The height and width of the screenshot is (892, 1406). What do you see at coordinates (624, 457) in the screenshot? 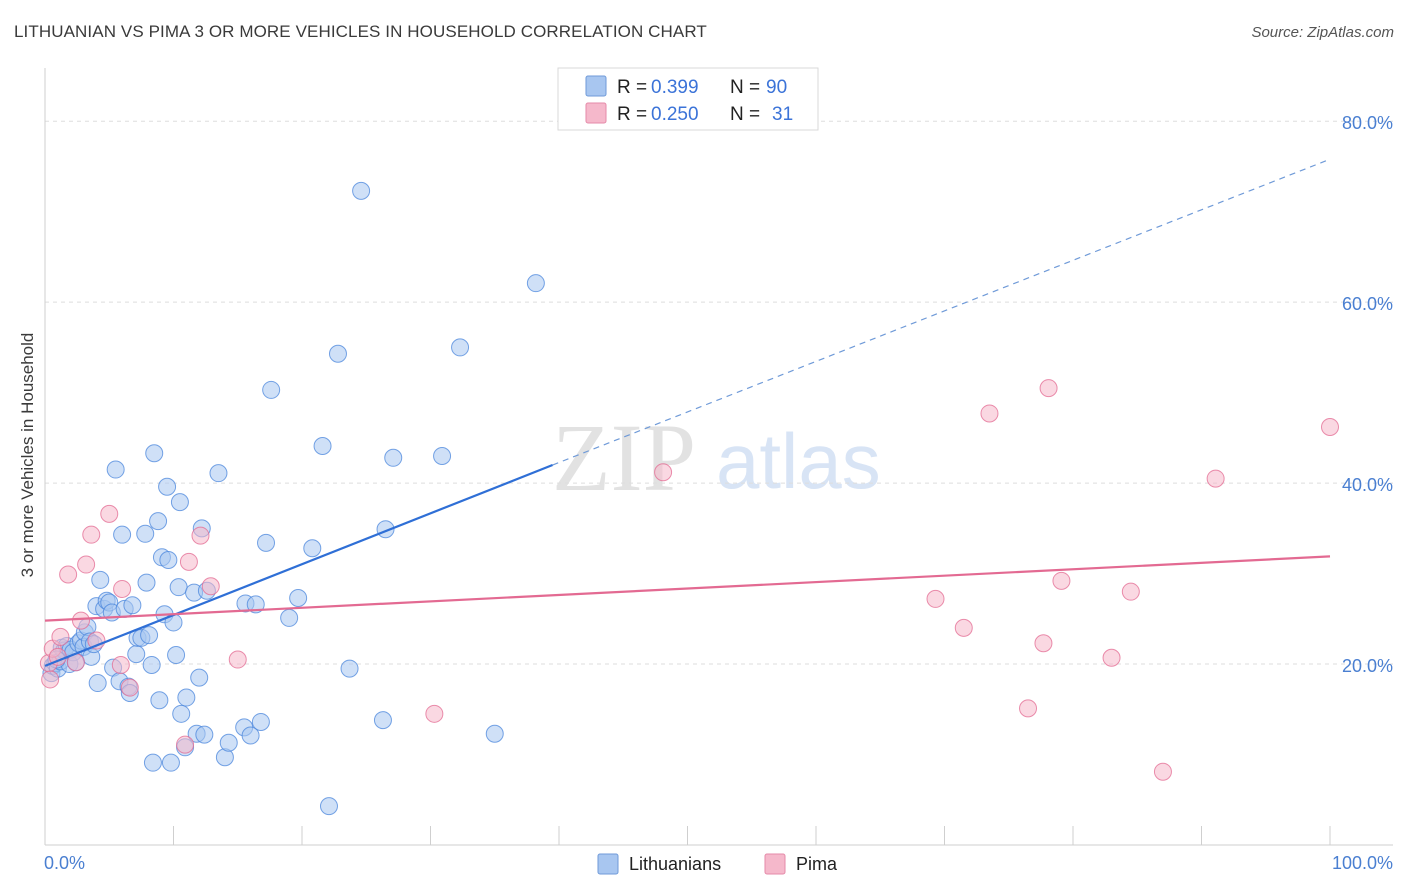
I see `watermark-zip: ZIP` at bounding box center [624, 457].